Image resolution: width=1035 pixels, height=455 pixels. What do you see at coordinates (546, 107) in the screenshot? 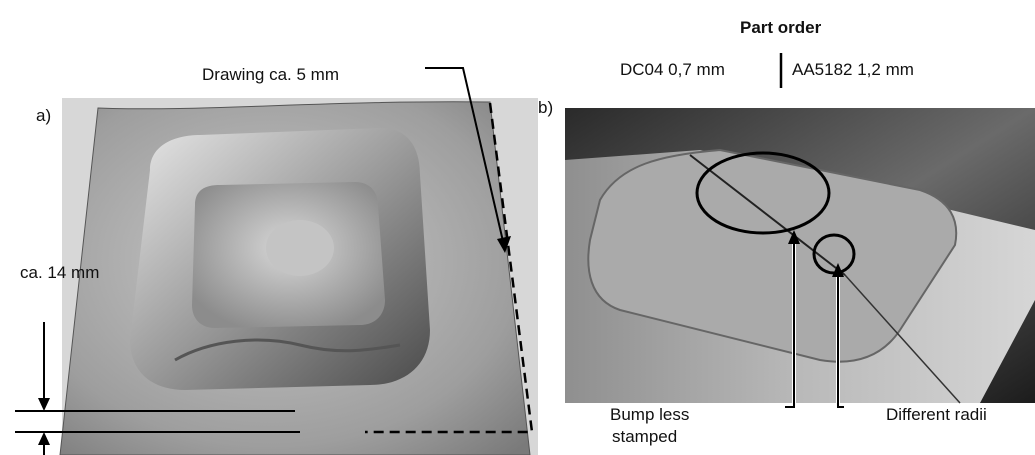
I see `panel-b-tag: b)` at bounding box center [546, 107].